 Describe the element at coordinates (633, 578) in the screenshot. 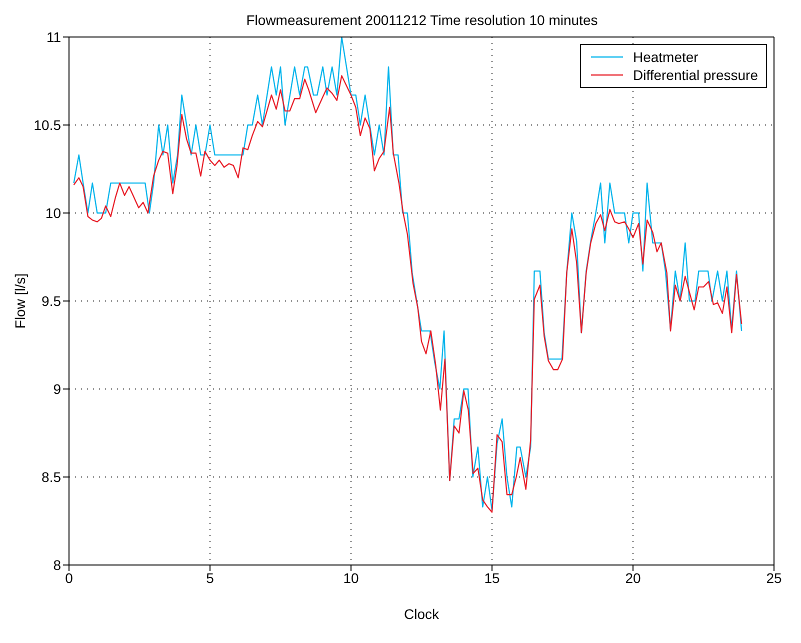

I see `x-tick-label: 20` at that location.